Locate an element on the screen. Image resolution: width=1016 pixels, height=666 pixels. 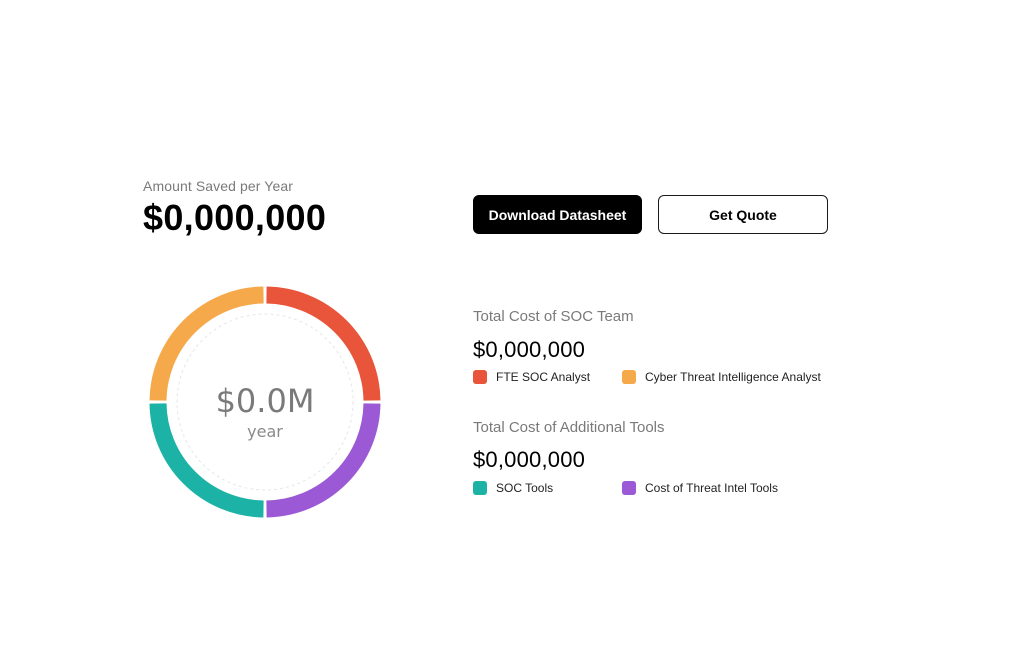
legend-label: SOC Tools is located at coordinates (525, 488).